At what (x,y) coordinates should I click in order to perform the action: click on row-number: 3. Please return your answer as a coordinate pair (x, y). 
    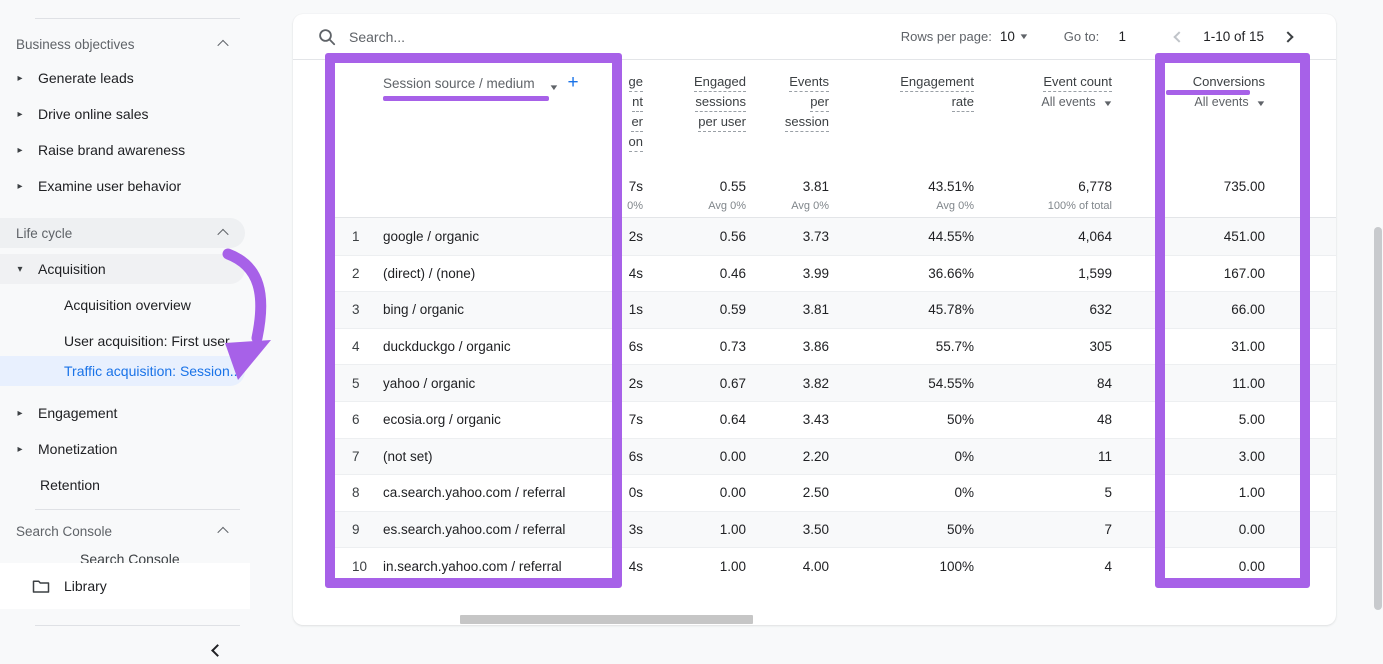
    Looking at the image, I should click on (356, 310).